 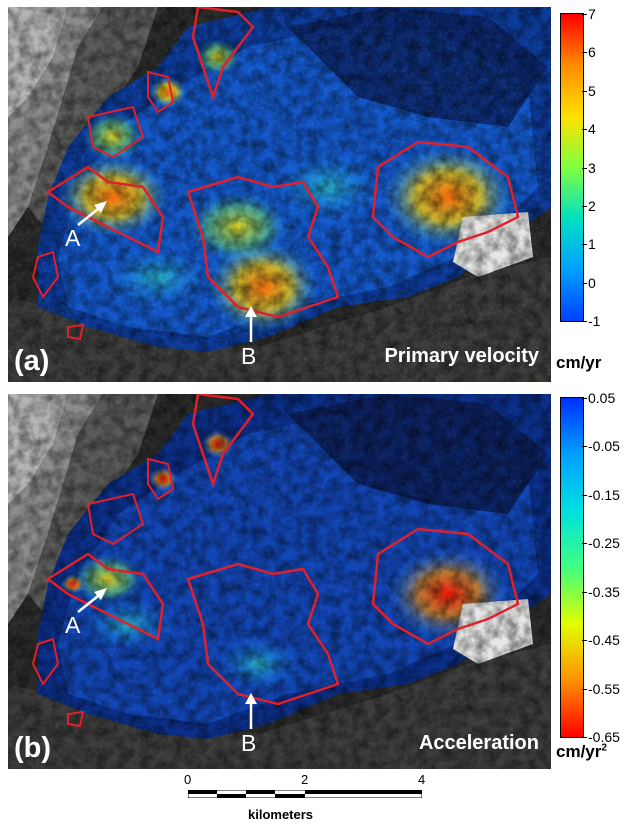 I want to click on velocity-tick-label: 2, so click(x=592, y=205).